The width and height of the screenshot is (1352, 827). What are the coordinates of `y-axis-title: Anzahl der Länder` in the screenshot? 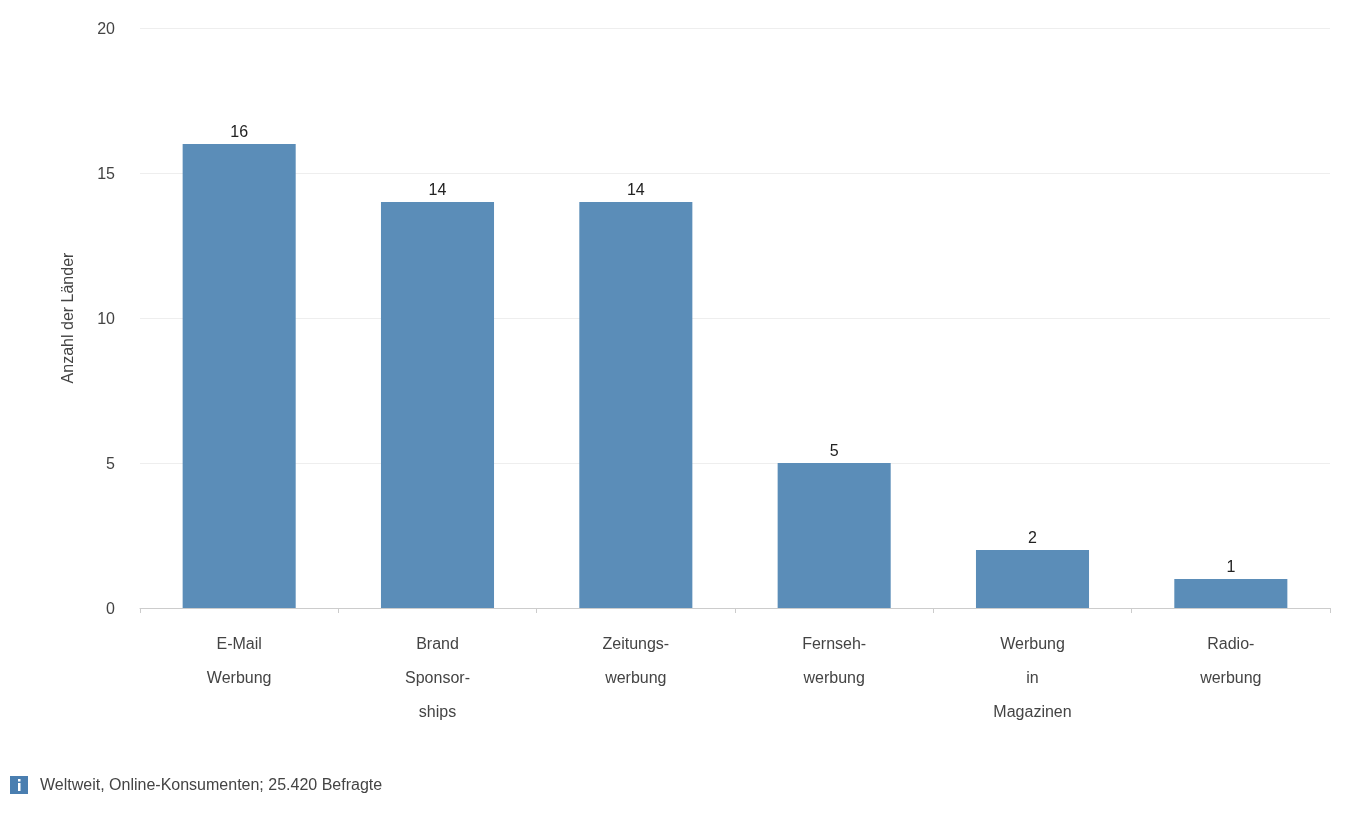 It's located at (67, 317).